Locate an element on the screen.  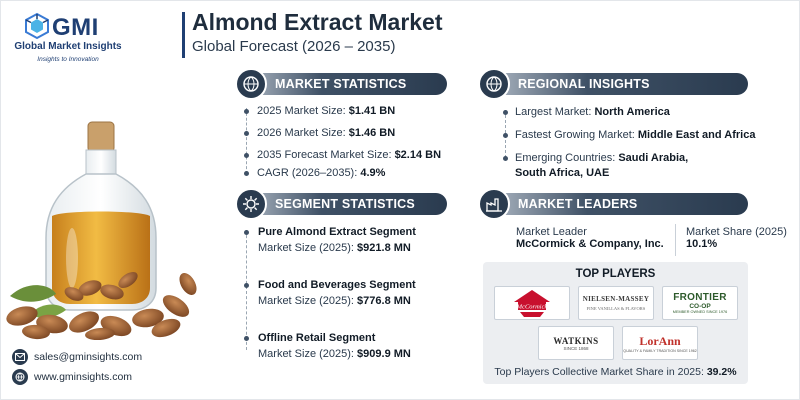
frontier-tagline: MEMBER OWNED SINCE 1976 is located at coordinates (700, 312).